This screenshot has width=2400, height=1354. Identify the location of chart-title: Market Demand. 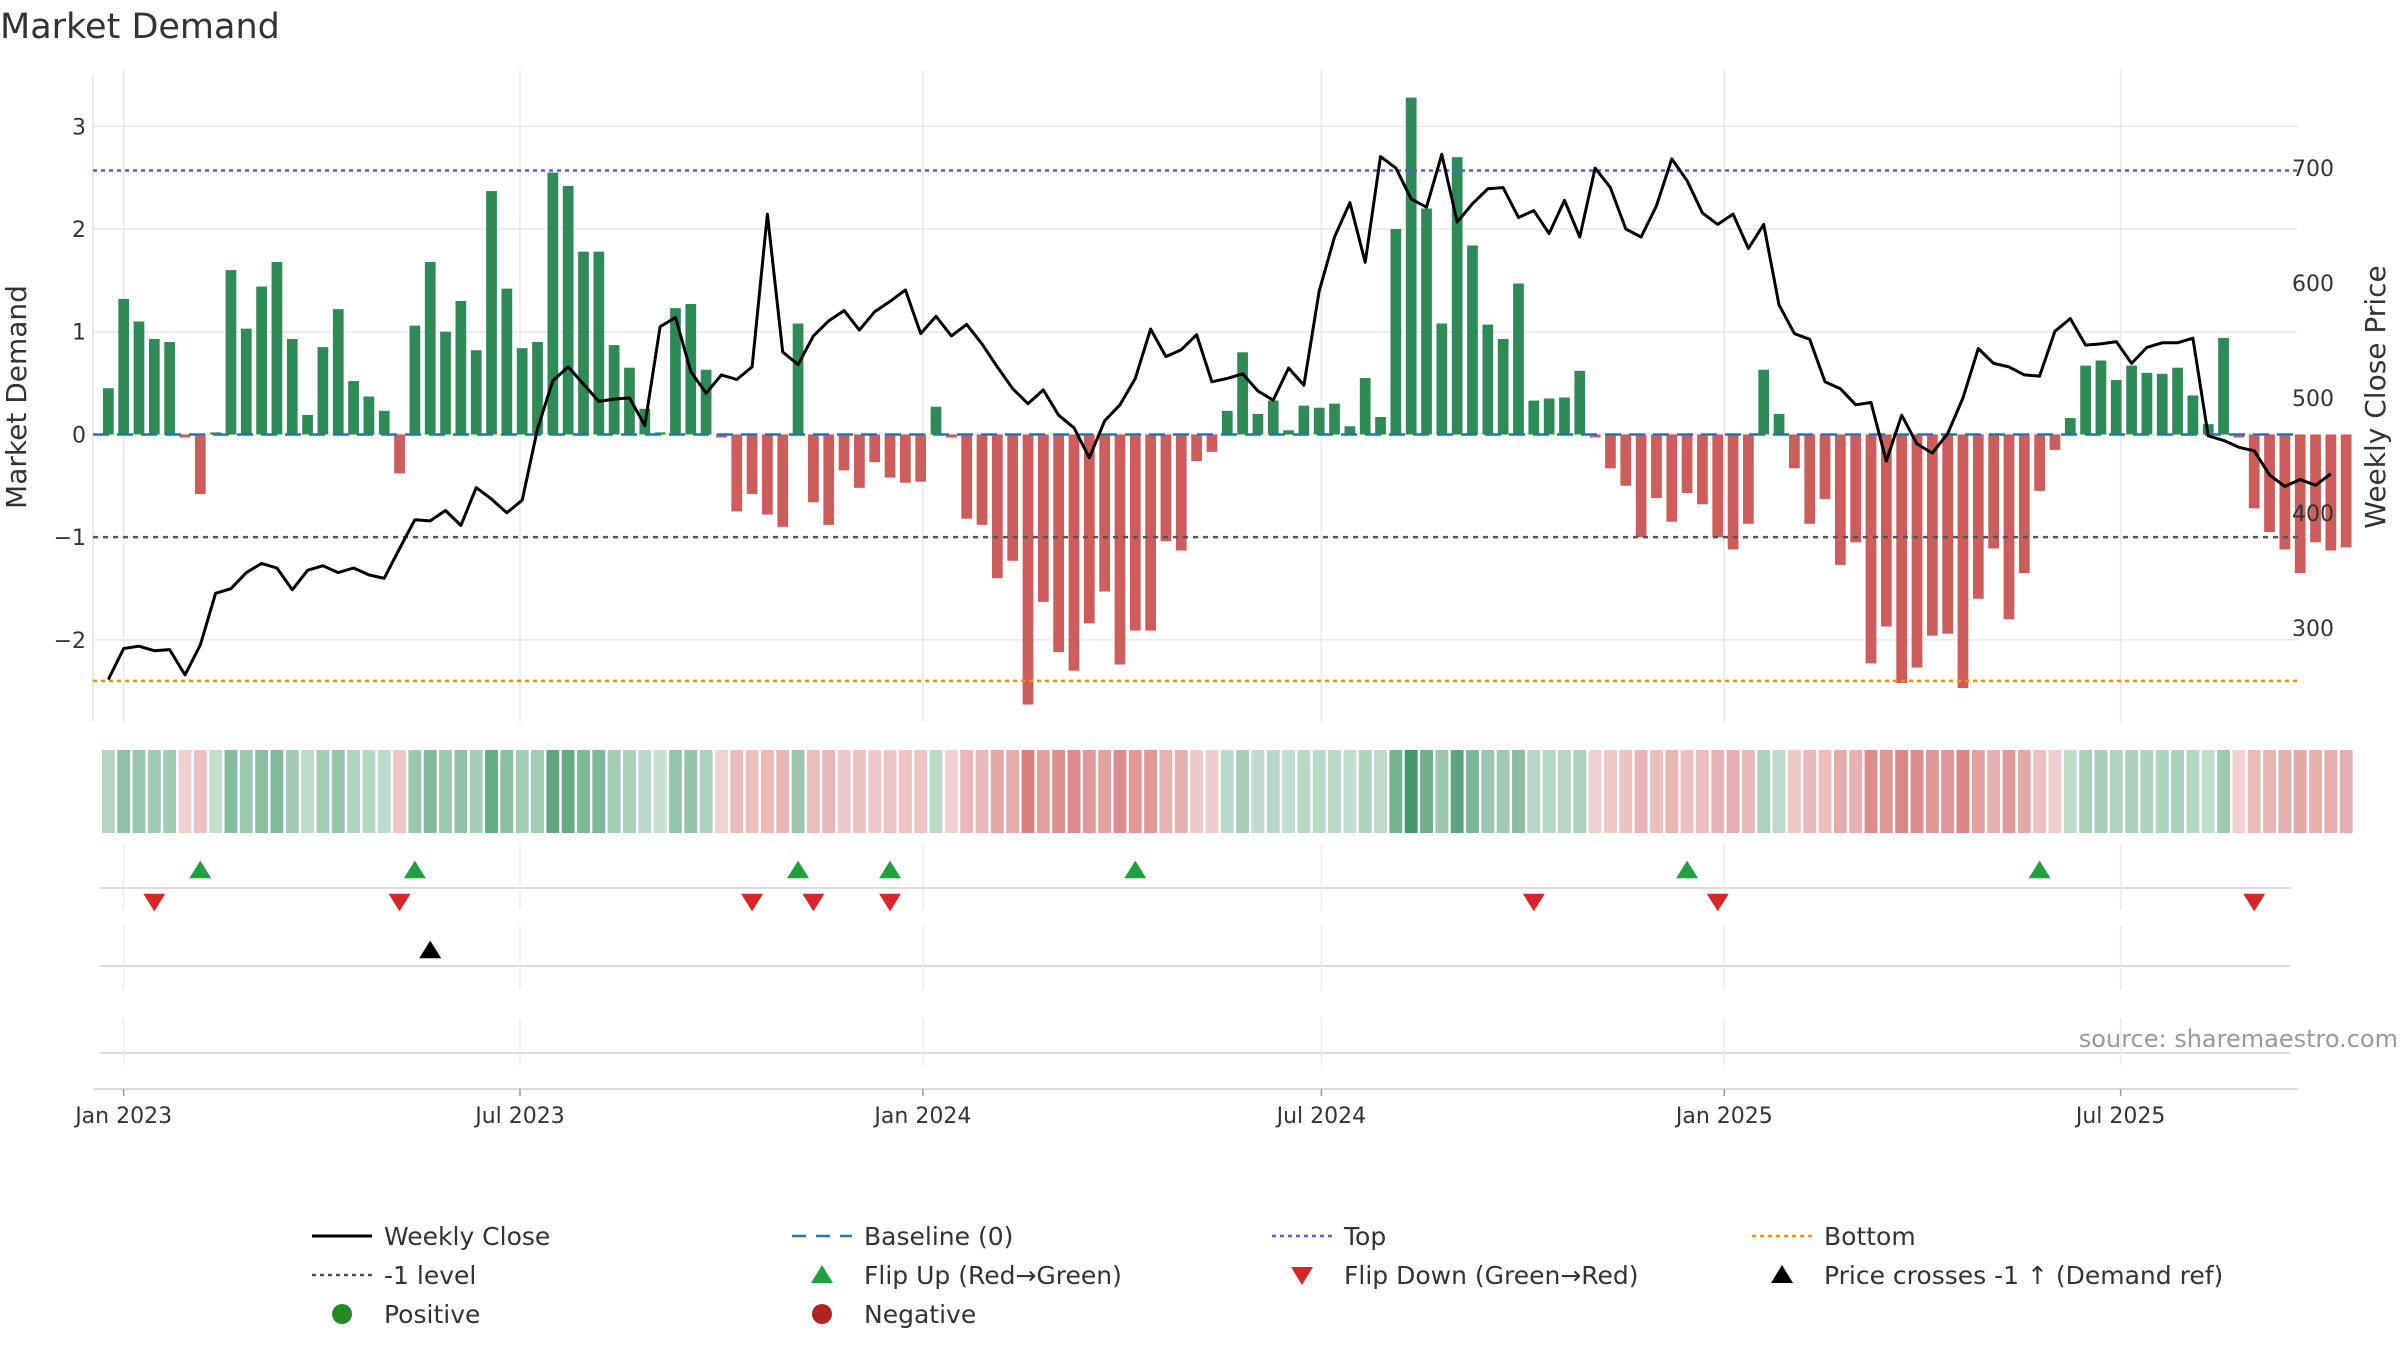
(140, 27).